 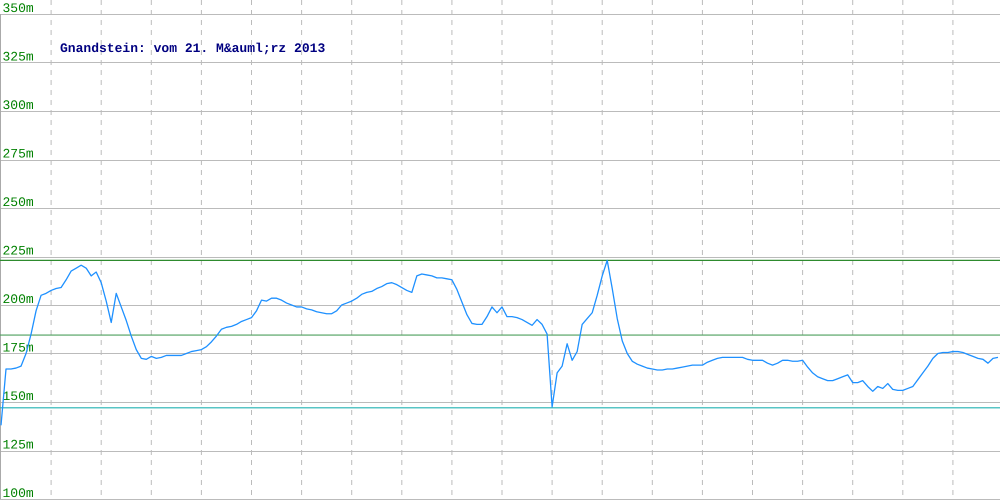 What do you see at coordinates (18, 300) in the screenshot?
I see `y-tick-label: 200m` at bounding box center [18, 300].